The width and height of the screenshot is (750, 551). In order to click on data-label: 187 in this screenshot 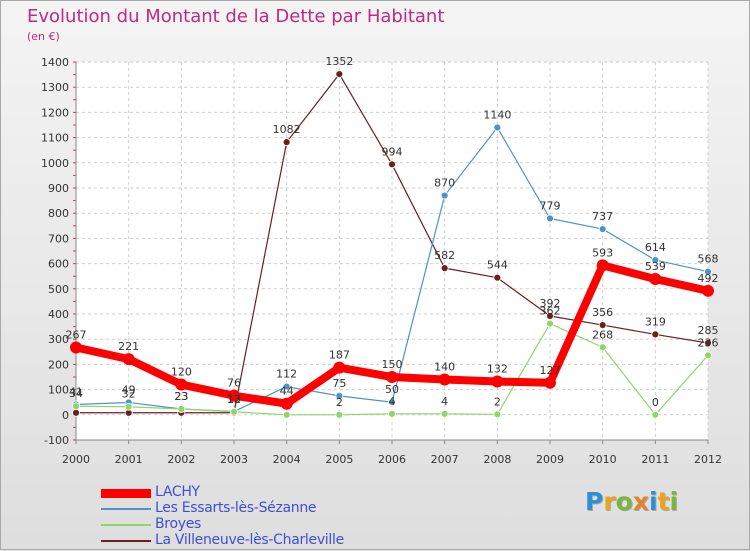, I will do `click(339, 355)`.